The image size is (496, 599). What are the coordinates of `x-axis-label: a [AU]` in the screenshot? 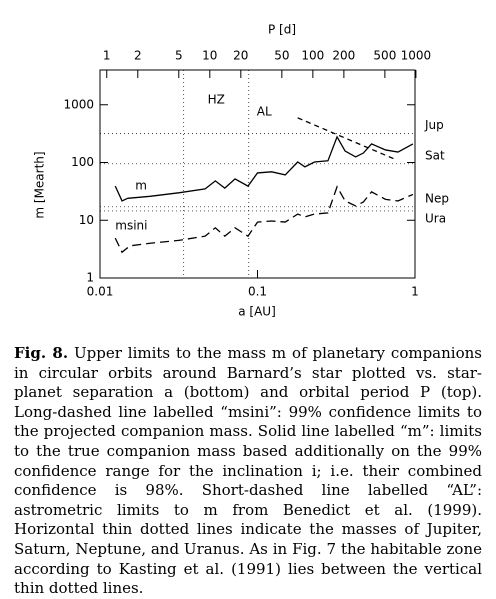 It's located at (257, 312).